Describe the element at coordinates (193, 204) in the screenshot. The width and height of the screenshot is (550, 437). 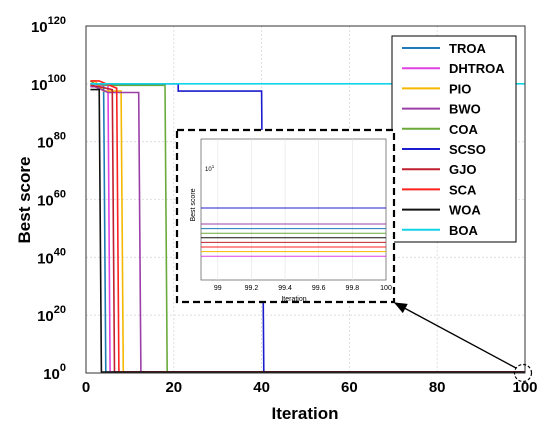
I see `inset-y-axis-label: Best score` at that location.